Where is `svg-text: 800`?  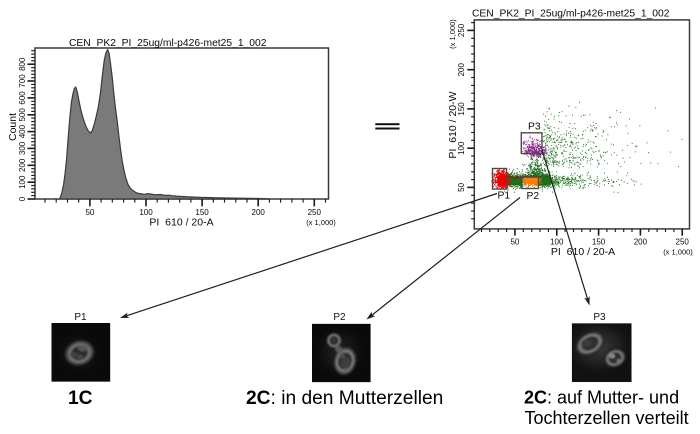
svg-text: 800 is located at coordinates (22, 64).